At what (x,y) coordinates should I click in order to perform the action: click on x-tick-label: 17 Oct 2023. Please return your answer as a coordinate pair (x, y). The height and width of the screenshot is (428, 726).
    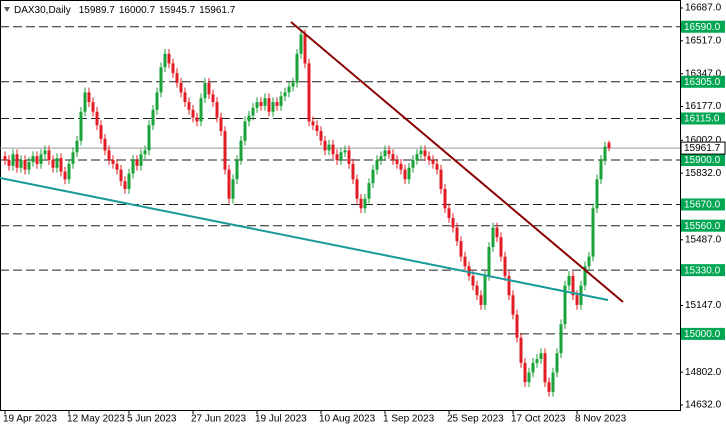
    Looking at the image, I should click on (538, 419).